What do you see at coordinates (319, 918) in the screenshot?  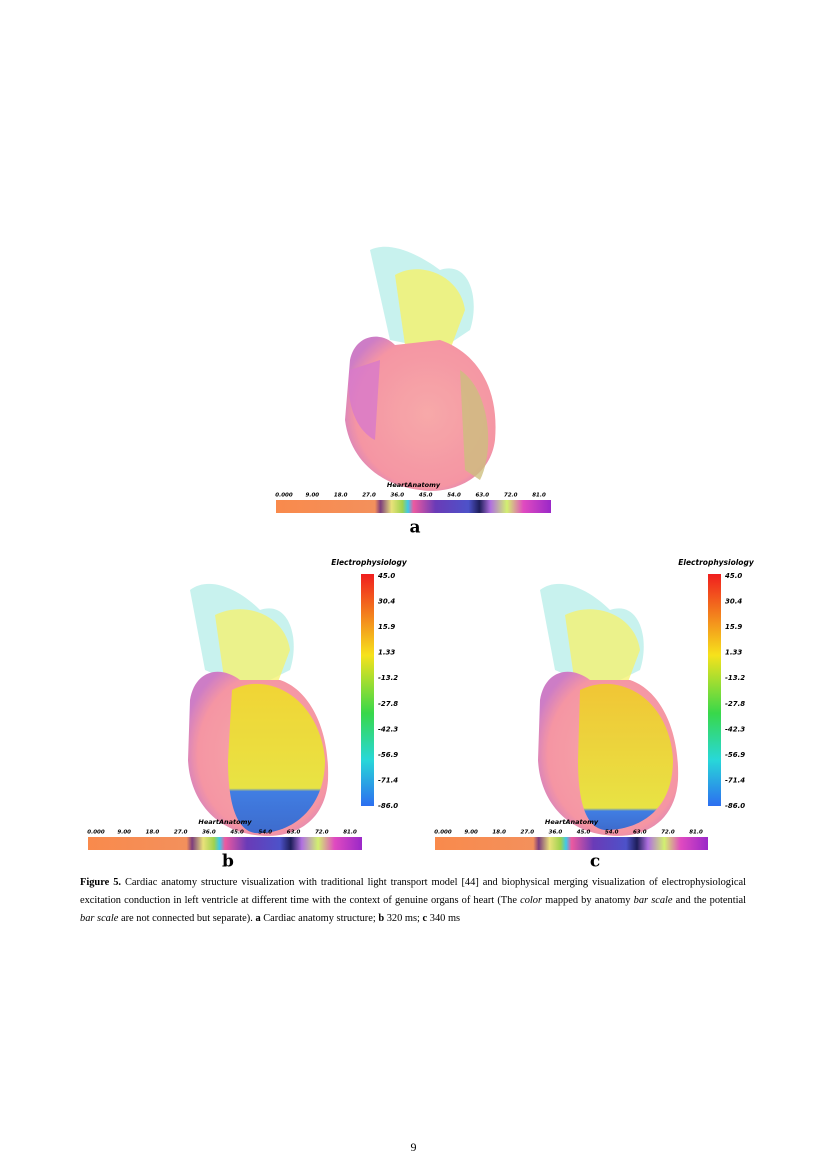 I see `caption-text: Cardiac anatomy structure;` at bounding box center [319, 918].